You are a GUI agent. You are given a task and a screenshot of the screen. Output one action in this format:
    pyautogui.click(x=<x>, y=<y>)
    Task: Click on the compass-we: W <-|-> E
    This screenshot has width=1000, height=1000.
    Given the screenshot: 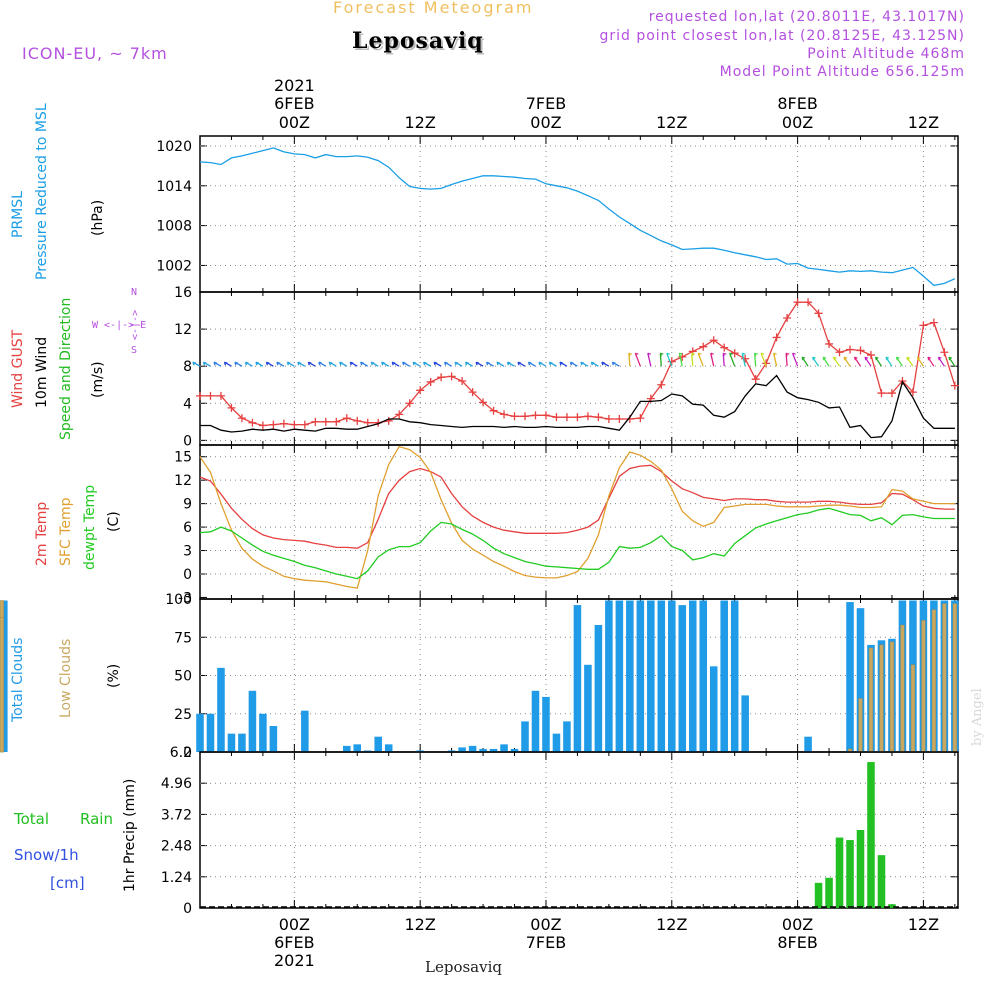 What is the action you would take?
    pyautogui.click(x=119, y=325)
    